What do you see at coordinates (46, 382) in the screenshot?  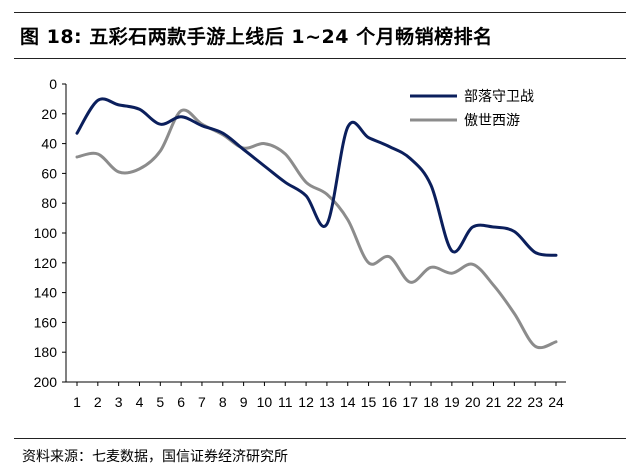 I see `y-tick-label: 200` at bounding box center [46, 382].